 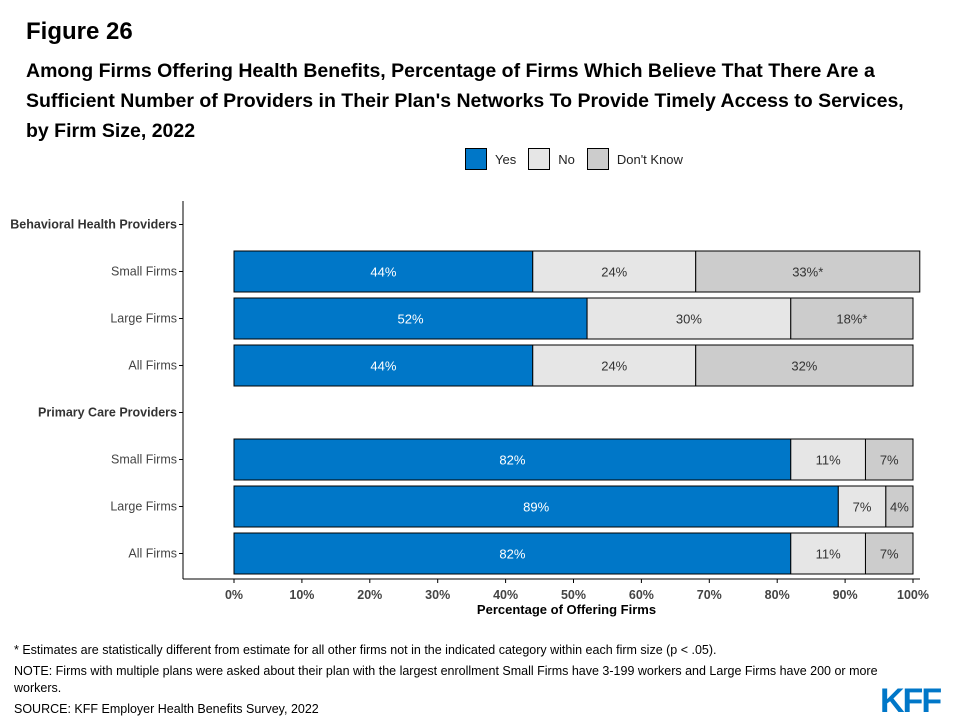 What do you see at coordinates (512, 460) in the screenshot?
I see `data-label-primary-small-yes: 82%` at bounding box center [512, 460].